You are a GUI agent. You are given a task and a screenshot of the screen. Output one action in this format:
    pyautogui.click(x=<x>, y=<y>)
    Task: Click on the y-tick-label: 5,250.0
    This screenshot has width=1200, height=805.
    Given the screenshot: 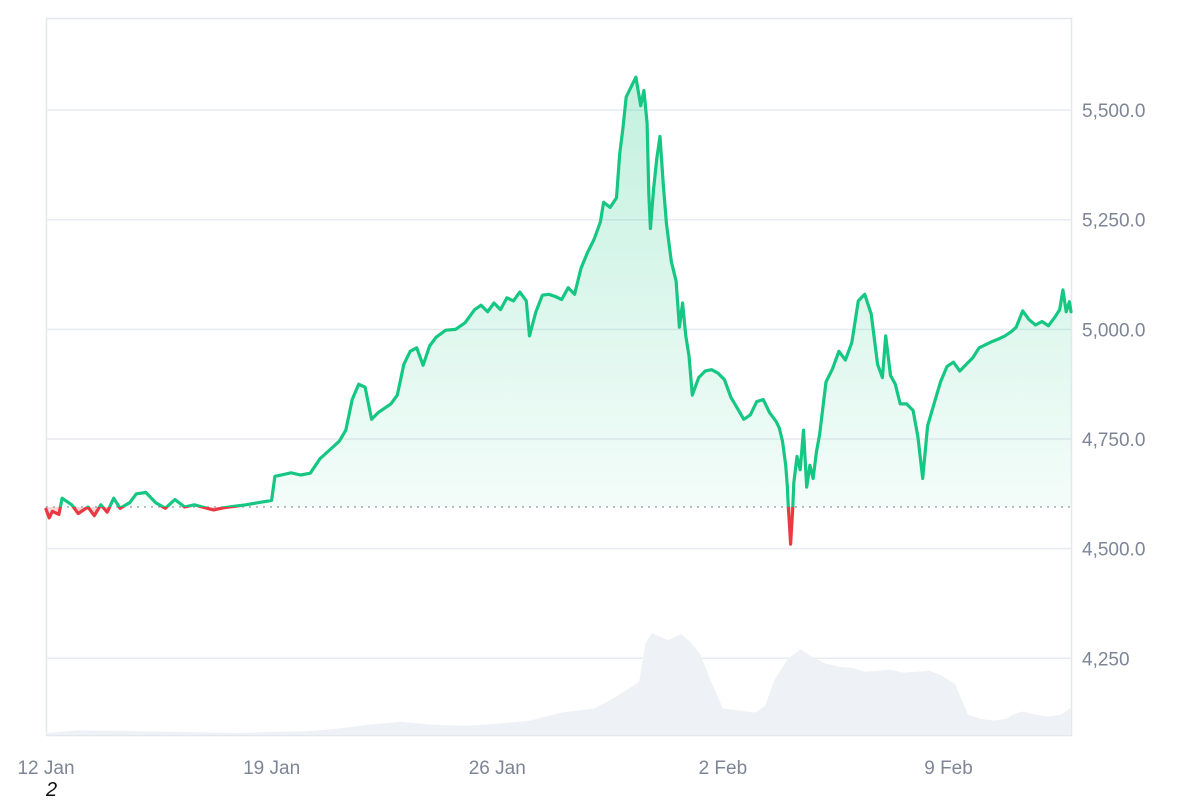 What is the action you would take?
    pyautogui.click(x=1113, y=221)
    